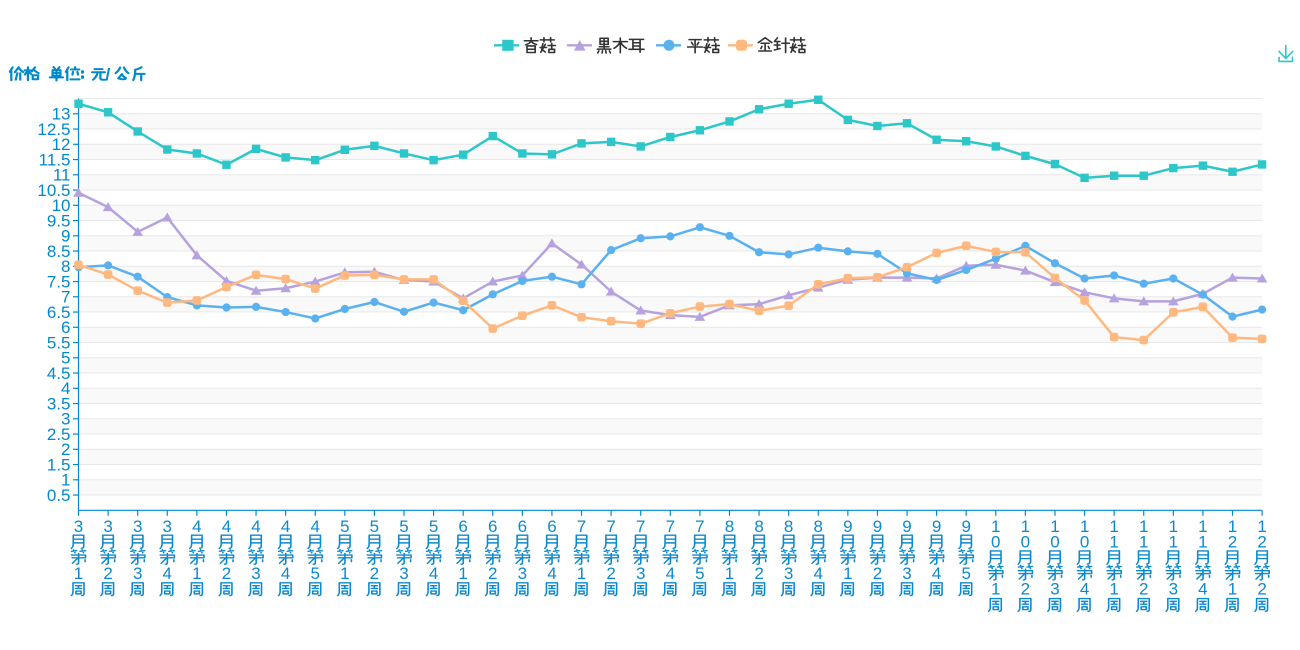 This screenshot has width=1300, height=650. Describe the element at coordinates (62, 175) in the screenshot. I see `svg-text: 11` at that location.